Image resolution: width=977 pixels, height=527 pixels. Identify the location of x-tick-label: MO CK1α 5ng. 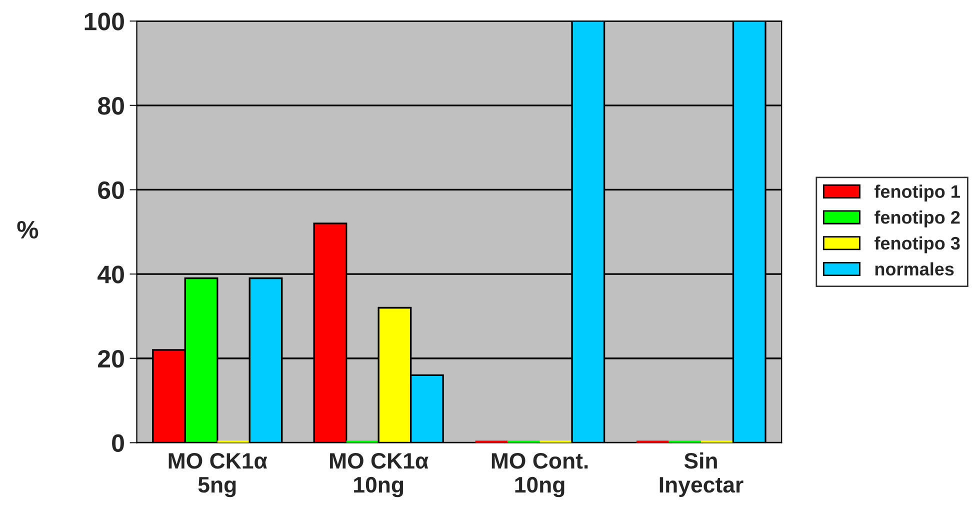
(218, 475).